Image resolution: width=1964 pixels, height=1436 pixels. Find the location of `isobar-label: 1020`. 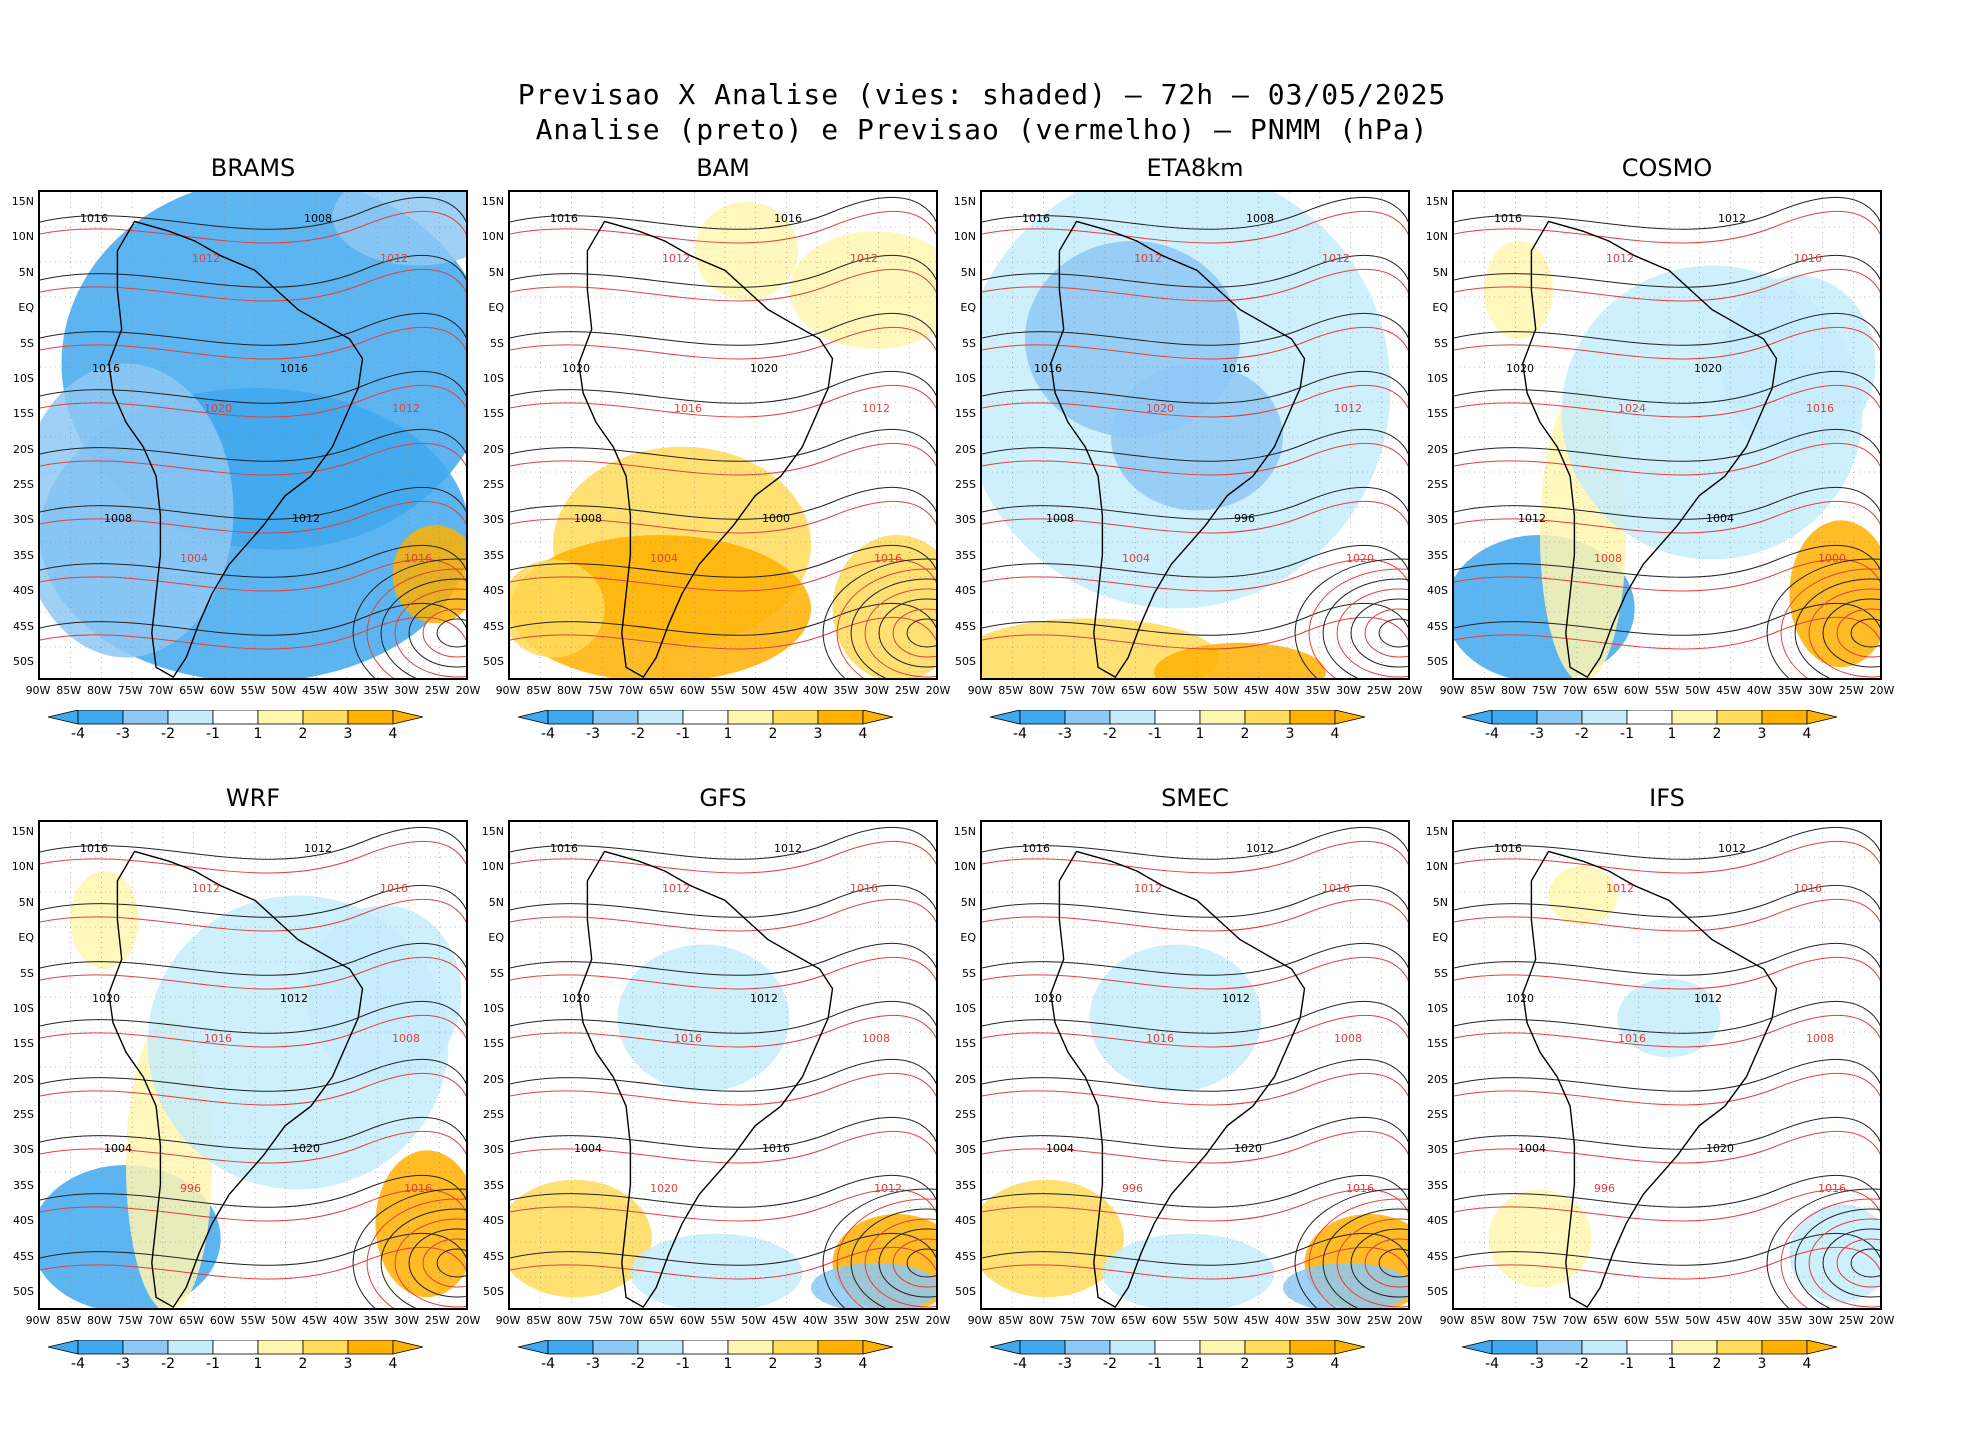

isobar-label: 1020 is located at coordinates (306, 1148).